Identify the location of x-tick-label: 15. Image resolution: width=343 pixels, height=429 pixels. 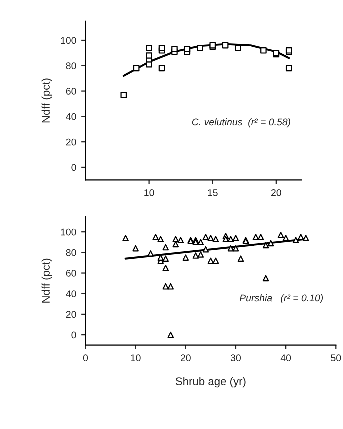
(213, 193).